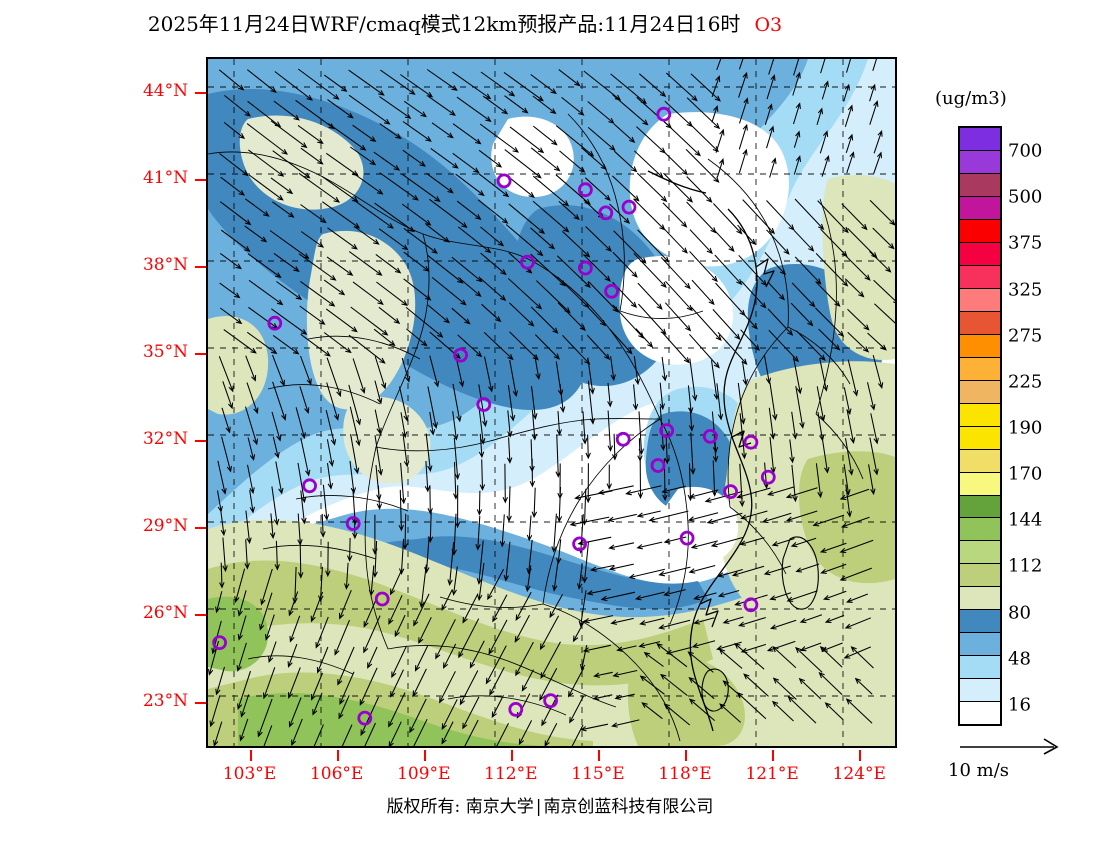 Image resolution: width=1100 pixels, height=850 pixels. I want to click on lon-tick-label: 112°E, so click(511, 774).